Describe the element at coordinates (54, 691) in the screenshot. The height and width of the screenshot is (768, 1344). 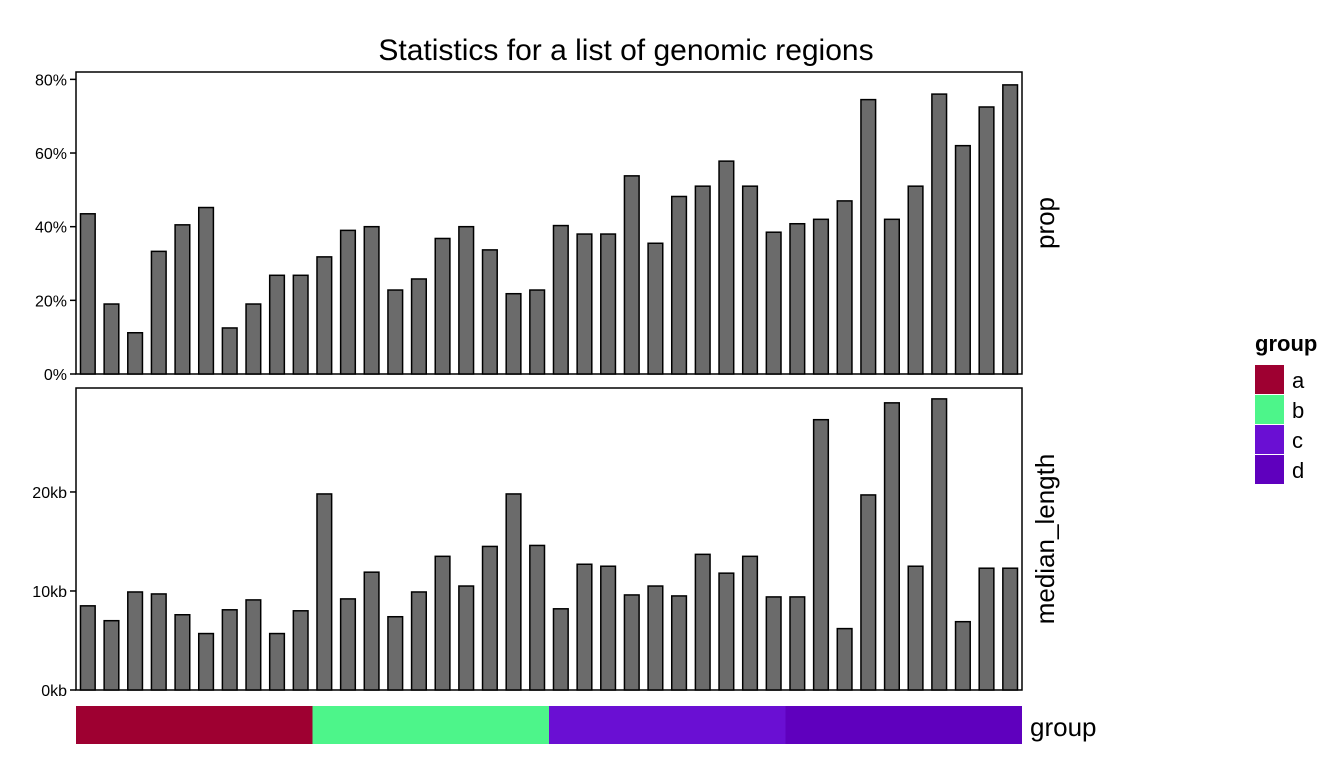
I see `median-length-y-tick-label: 0kb` at that location.